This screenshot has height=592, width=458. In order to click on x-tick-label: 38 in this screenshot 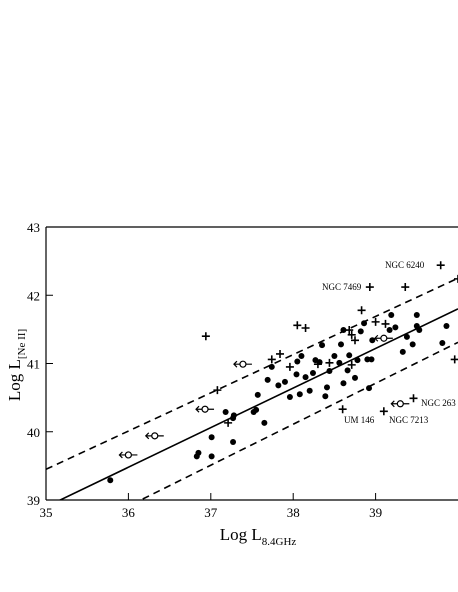, I will do `click(293, 512)`.